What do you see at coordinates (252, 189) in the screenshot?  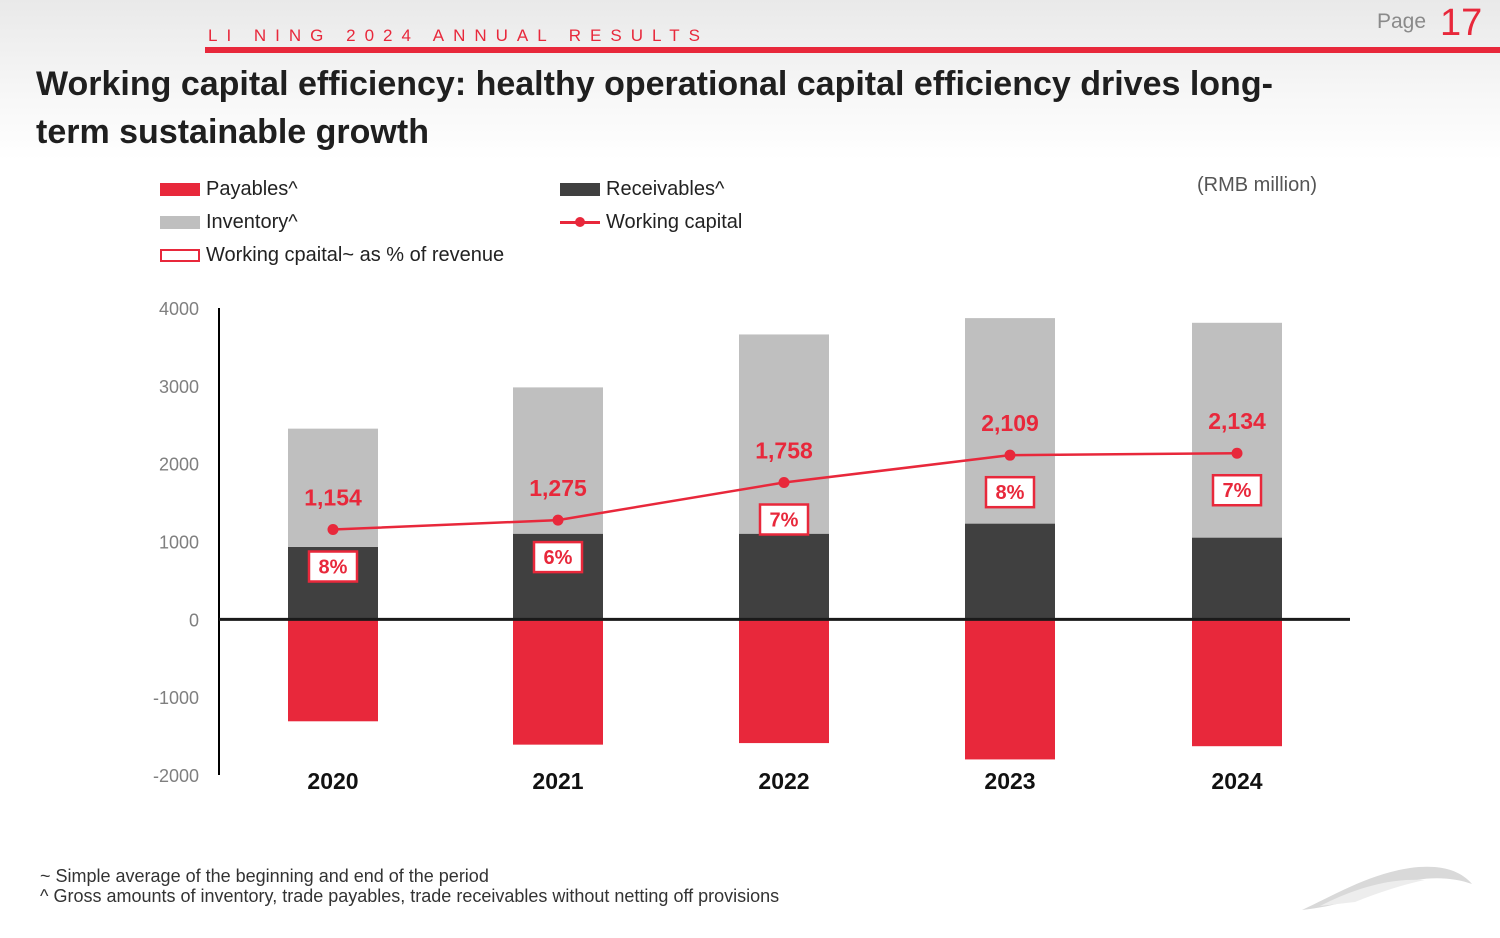 I see `legend-label-payables: Payables^` at bounding box center [252, 189].